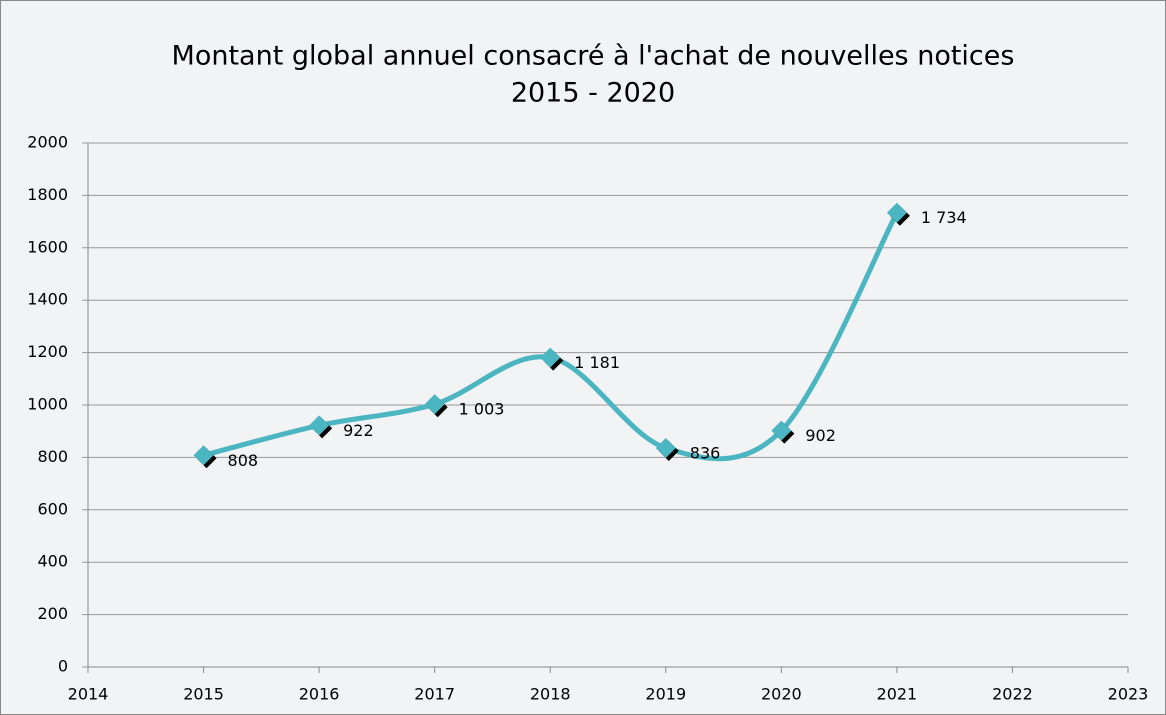 The image size is (1166, 715). I want to click on y-tick-label: 200, so click(52, 613).